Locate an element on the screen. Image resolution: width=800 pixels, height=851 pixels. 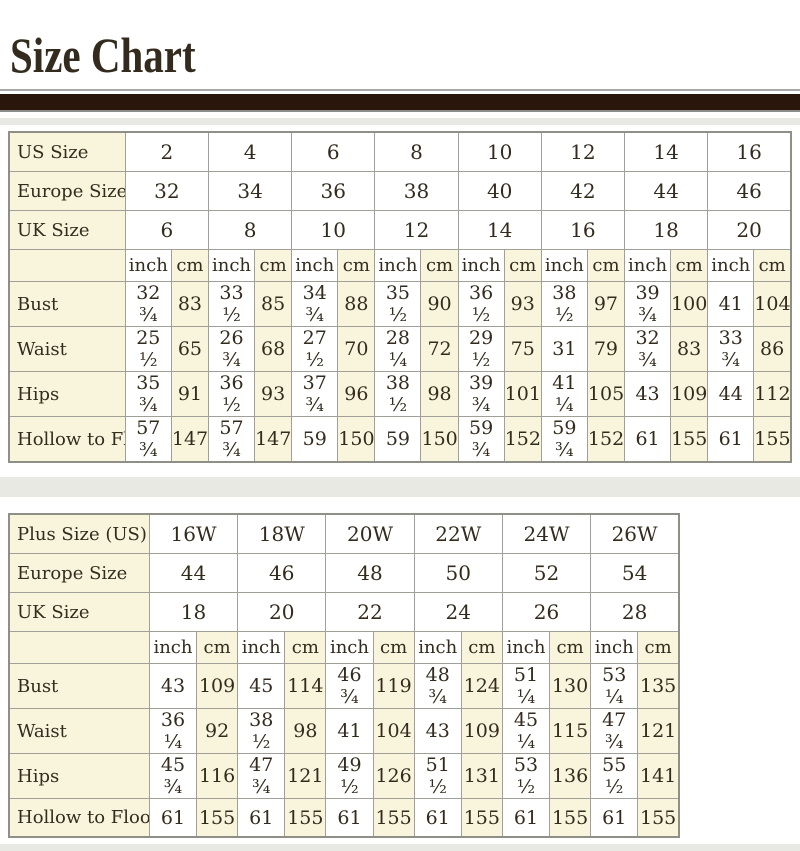
size-value-cell: 26 is located at coordinates (546, 612).